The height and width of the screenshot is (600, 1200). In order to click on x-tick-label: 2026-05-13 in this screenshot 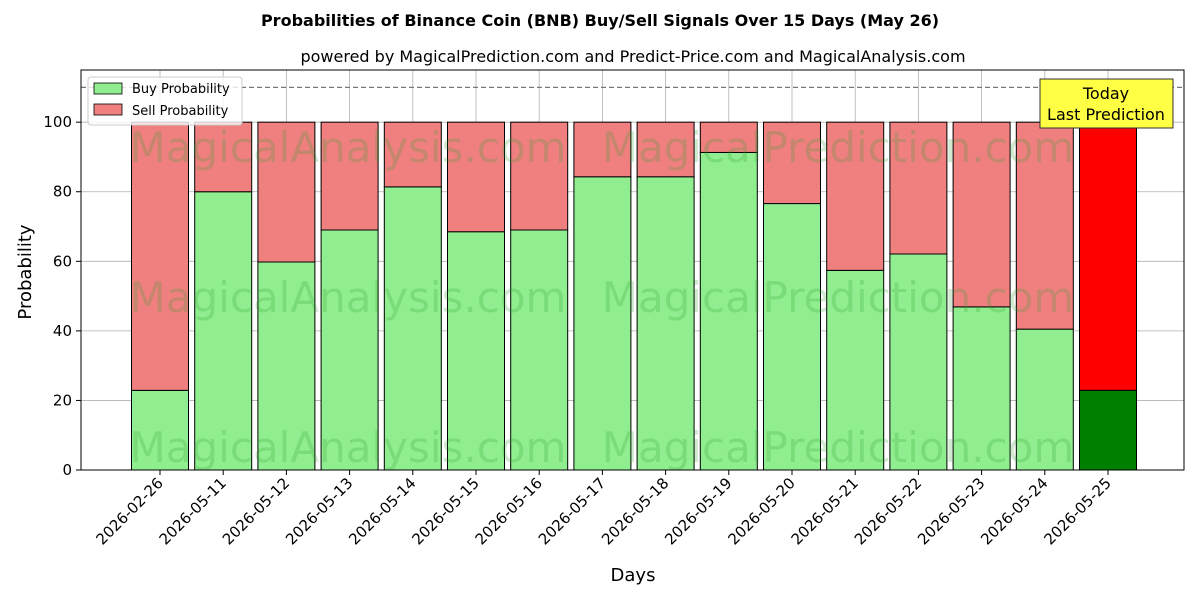, I will do `click(319, 511)`.